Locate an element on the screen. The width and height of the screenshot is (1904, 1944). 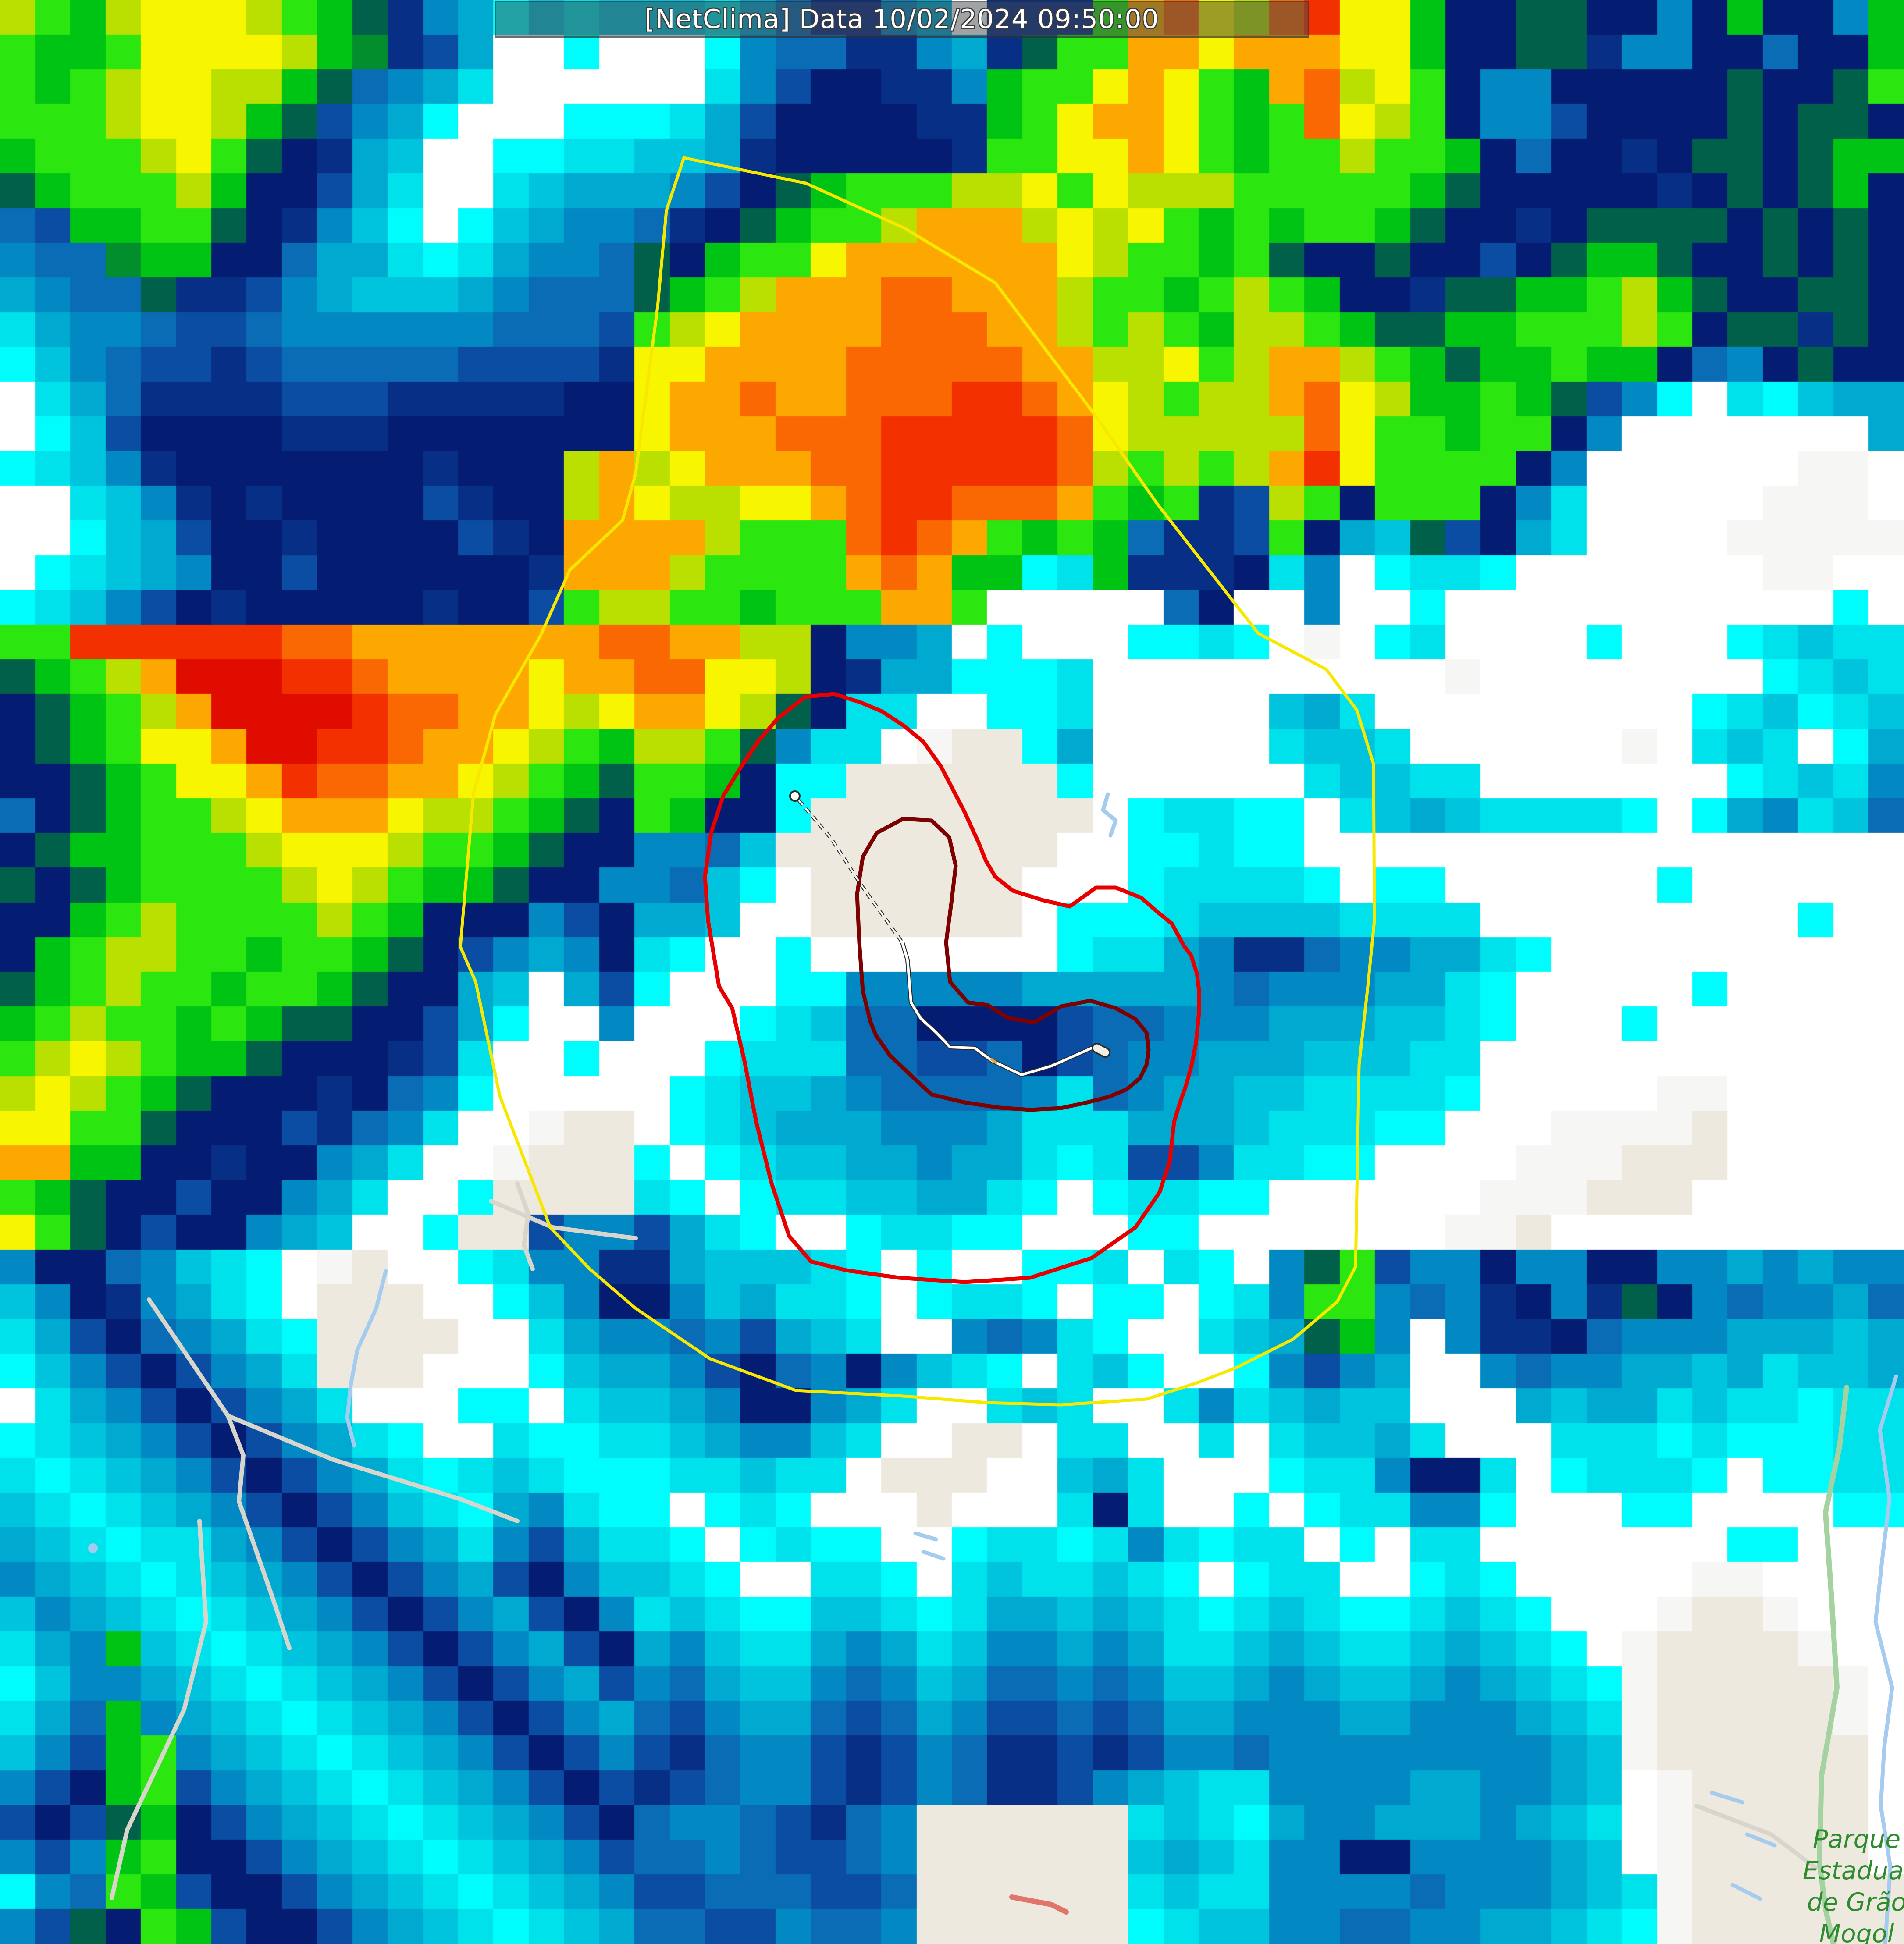
track-start-circle is located at coordinates (795, 796).